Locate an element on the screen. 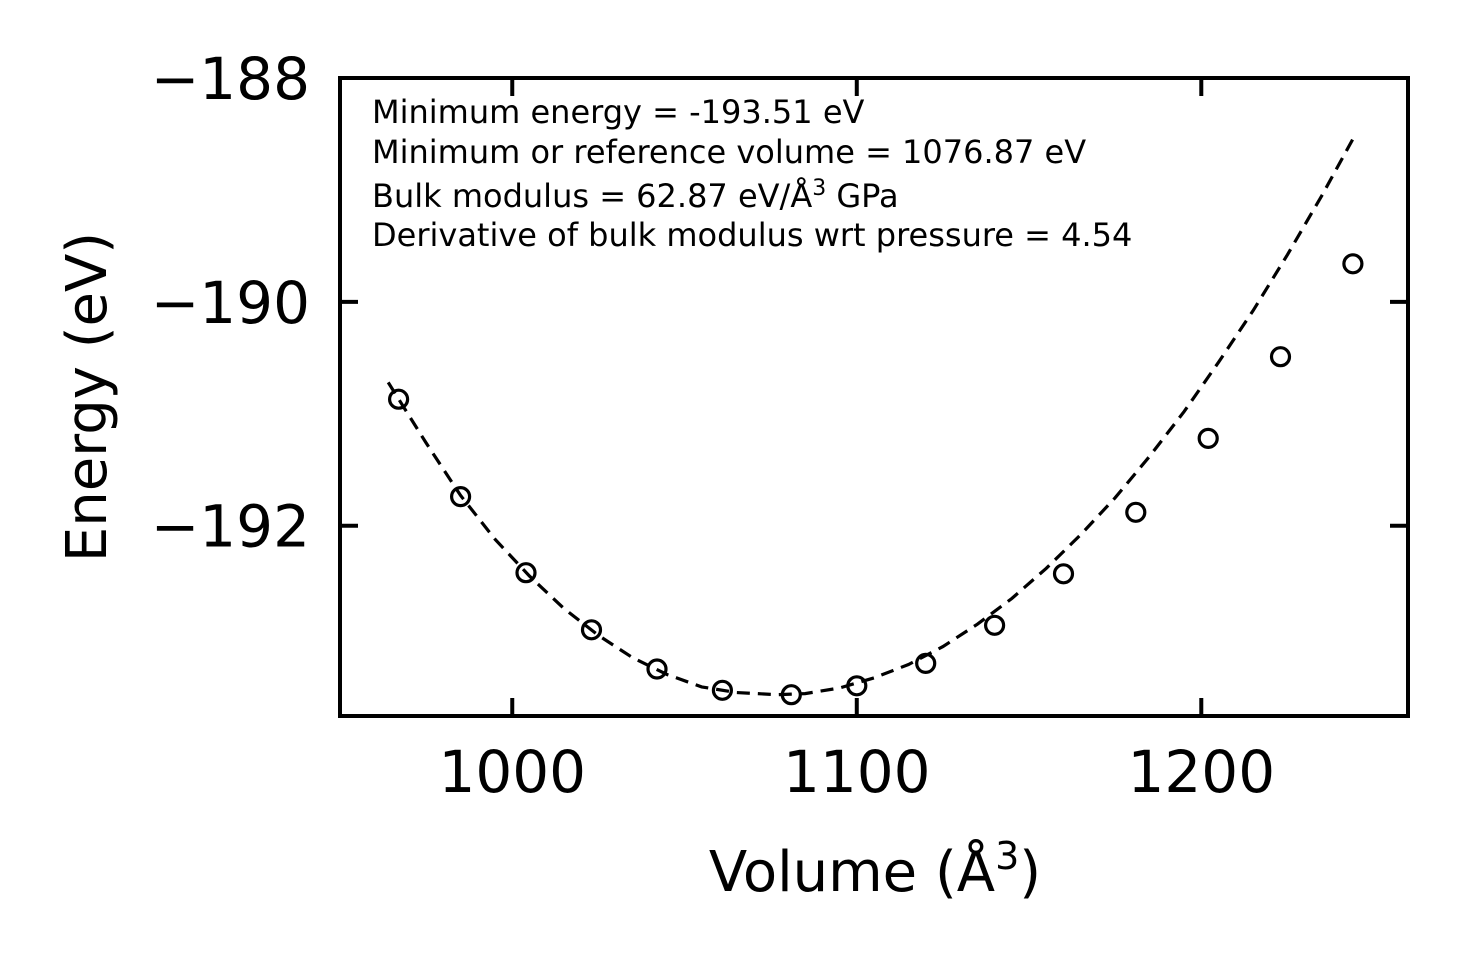  annotation-min-energy: Minimum energy = -193.51 eV is located at coordinates (618, 112).